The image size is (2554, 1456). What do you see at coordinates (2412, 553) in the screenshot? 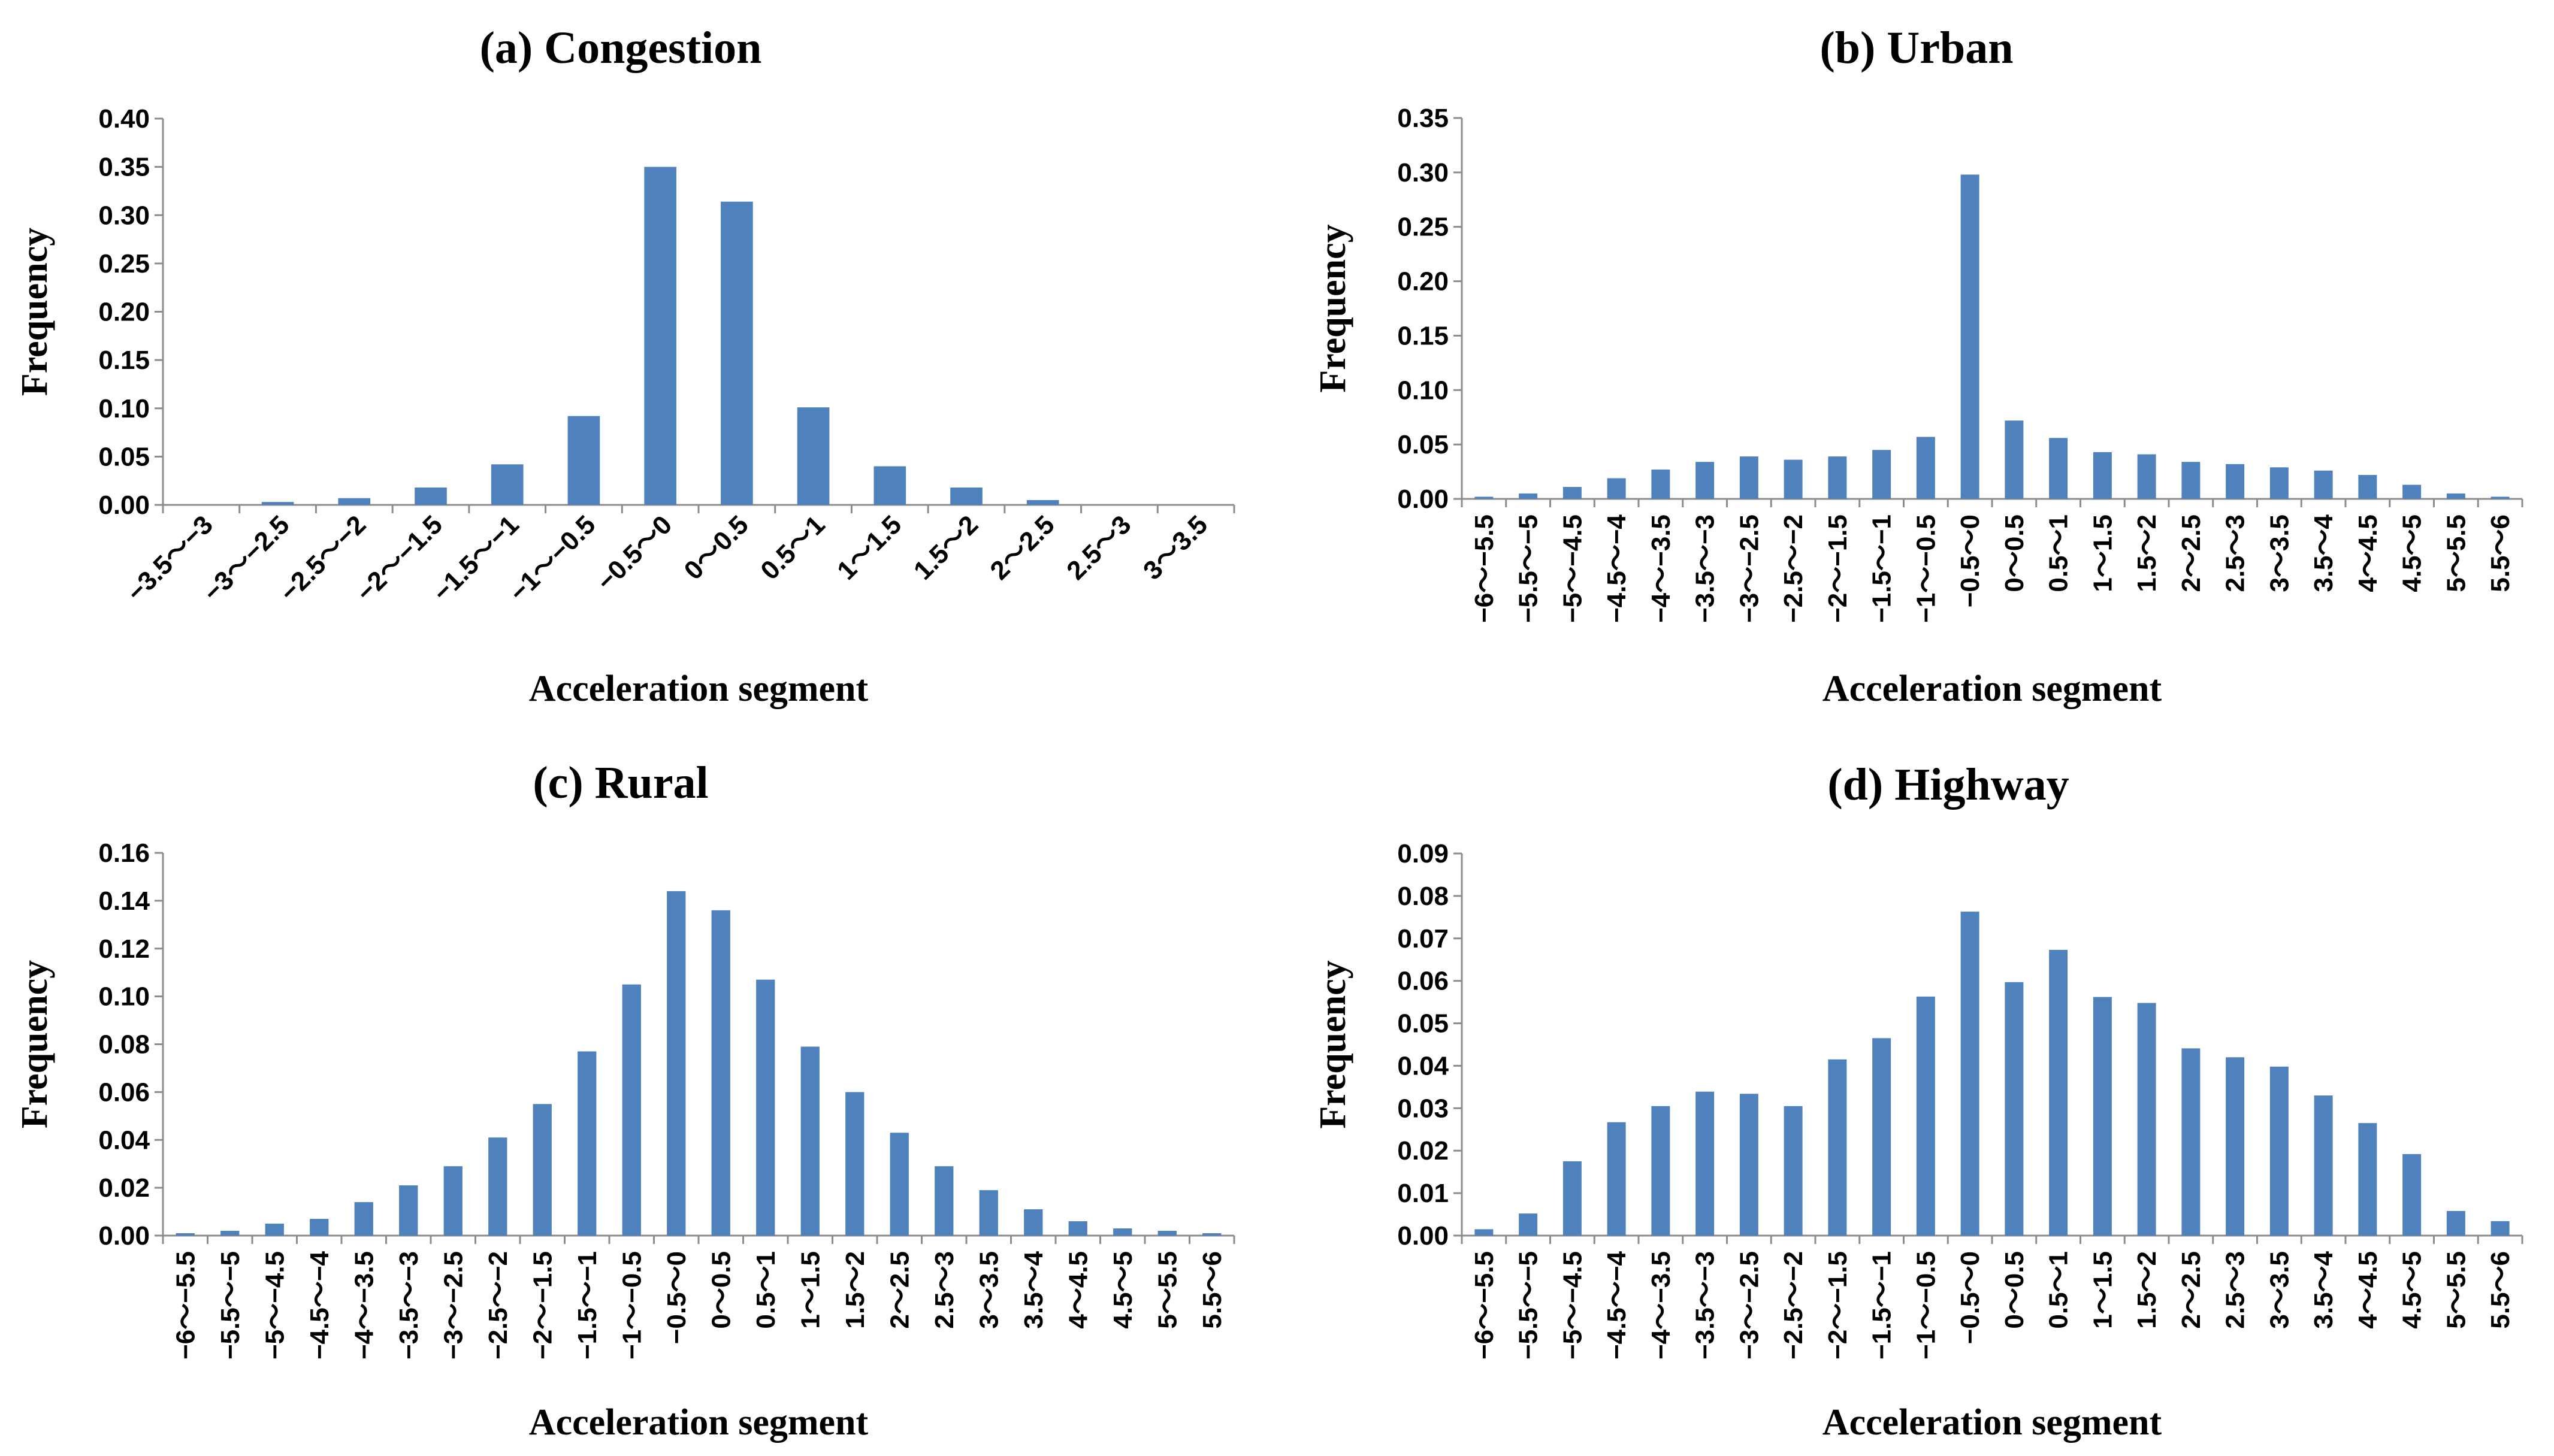
I see `x-tick-label: 4.5～5` at bounding box center [2412, 553].